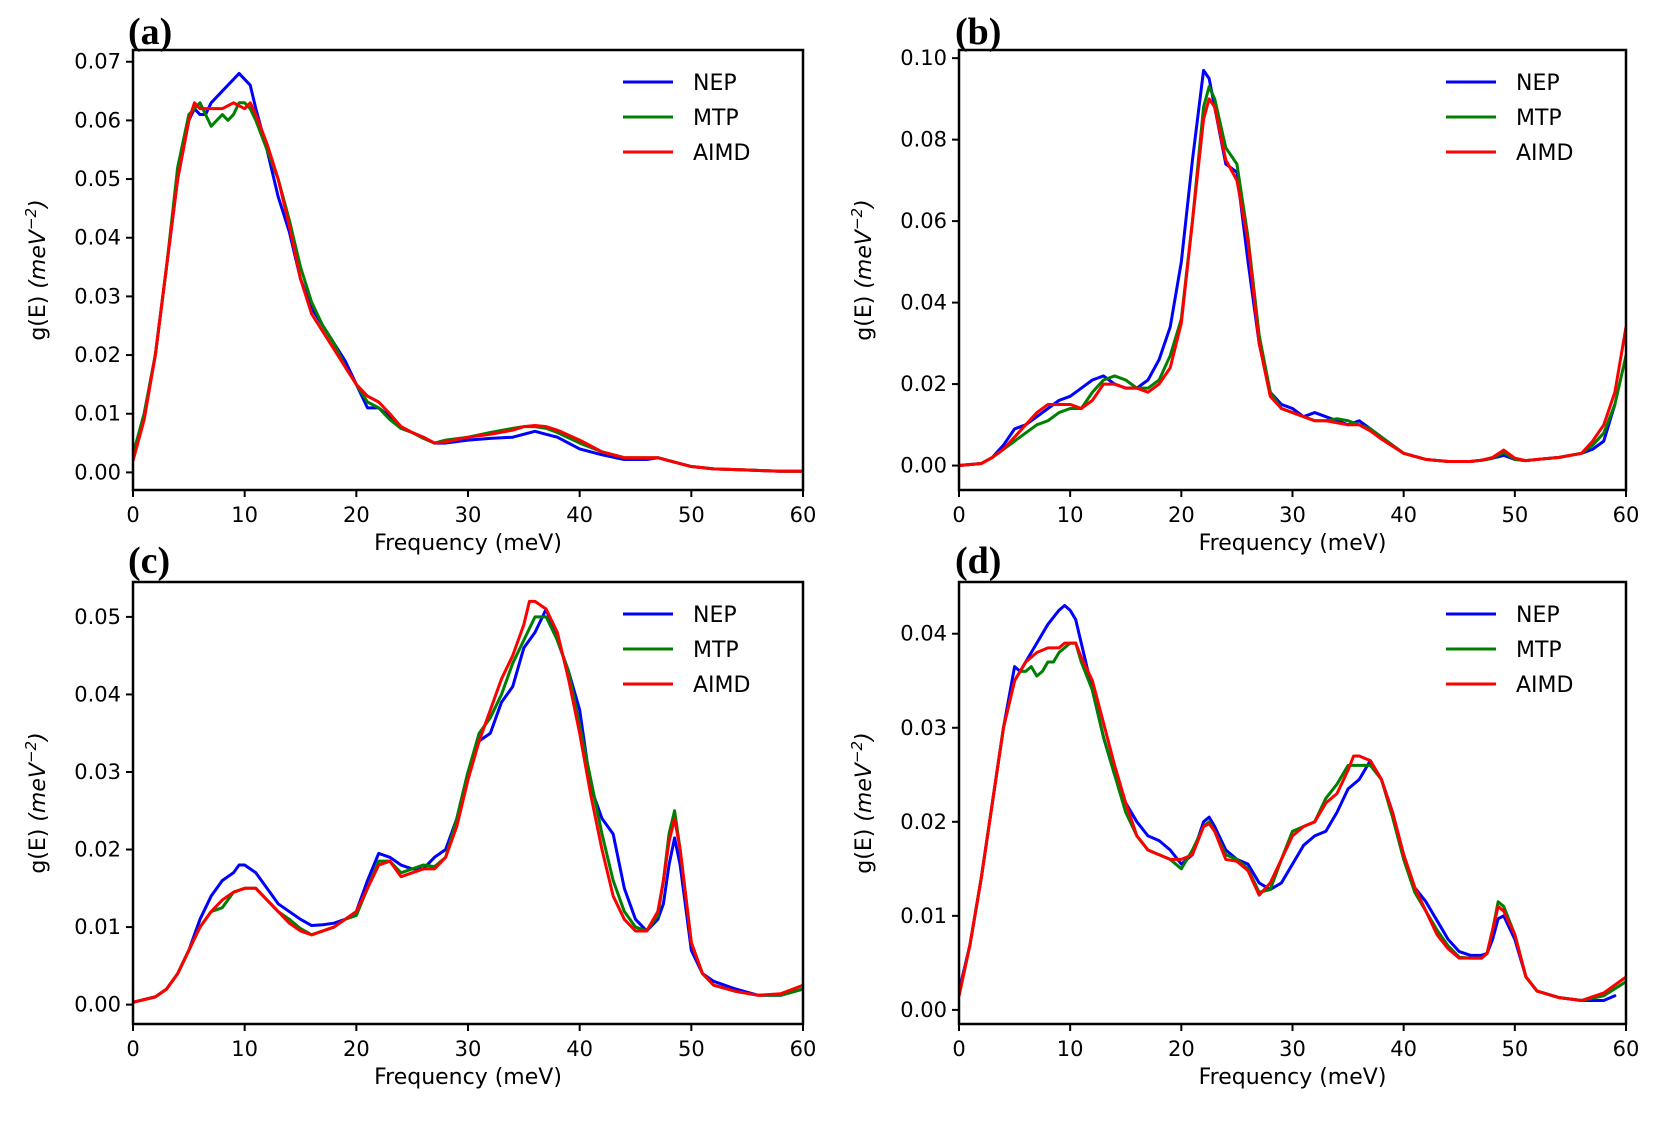 The image size is (1661, 1127). Describe the element at coordinates (978, 561) in the screenshot. I see `panel-label: (d)` at that location.